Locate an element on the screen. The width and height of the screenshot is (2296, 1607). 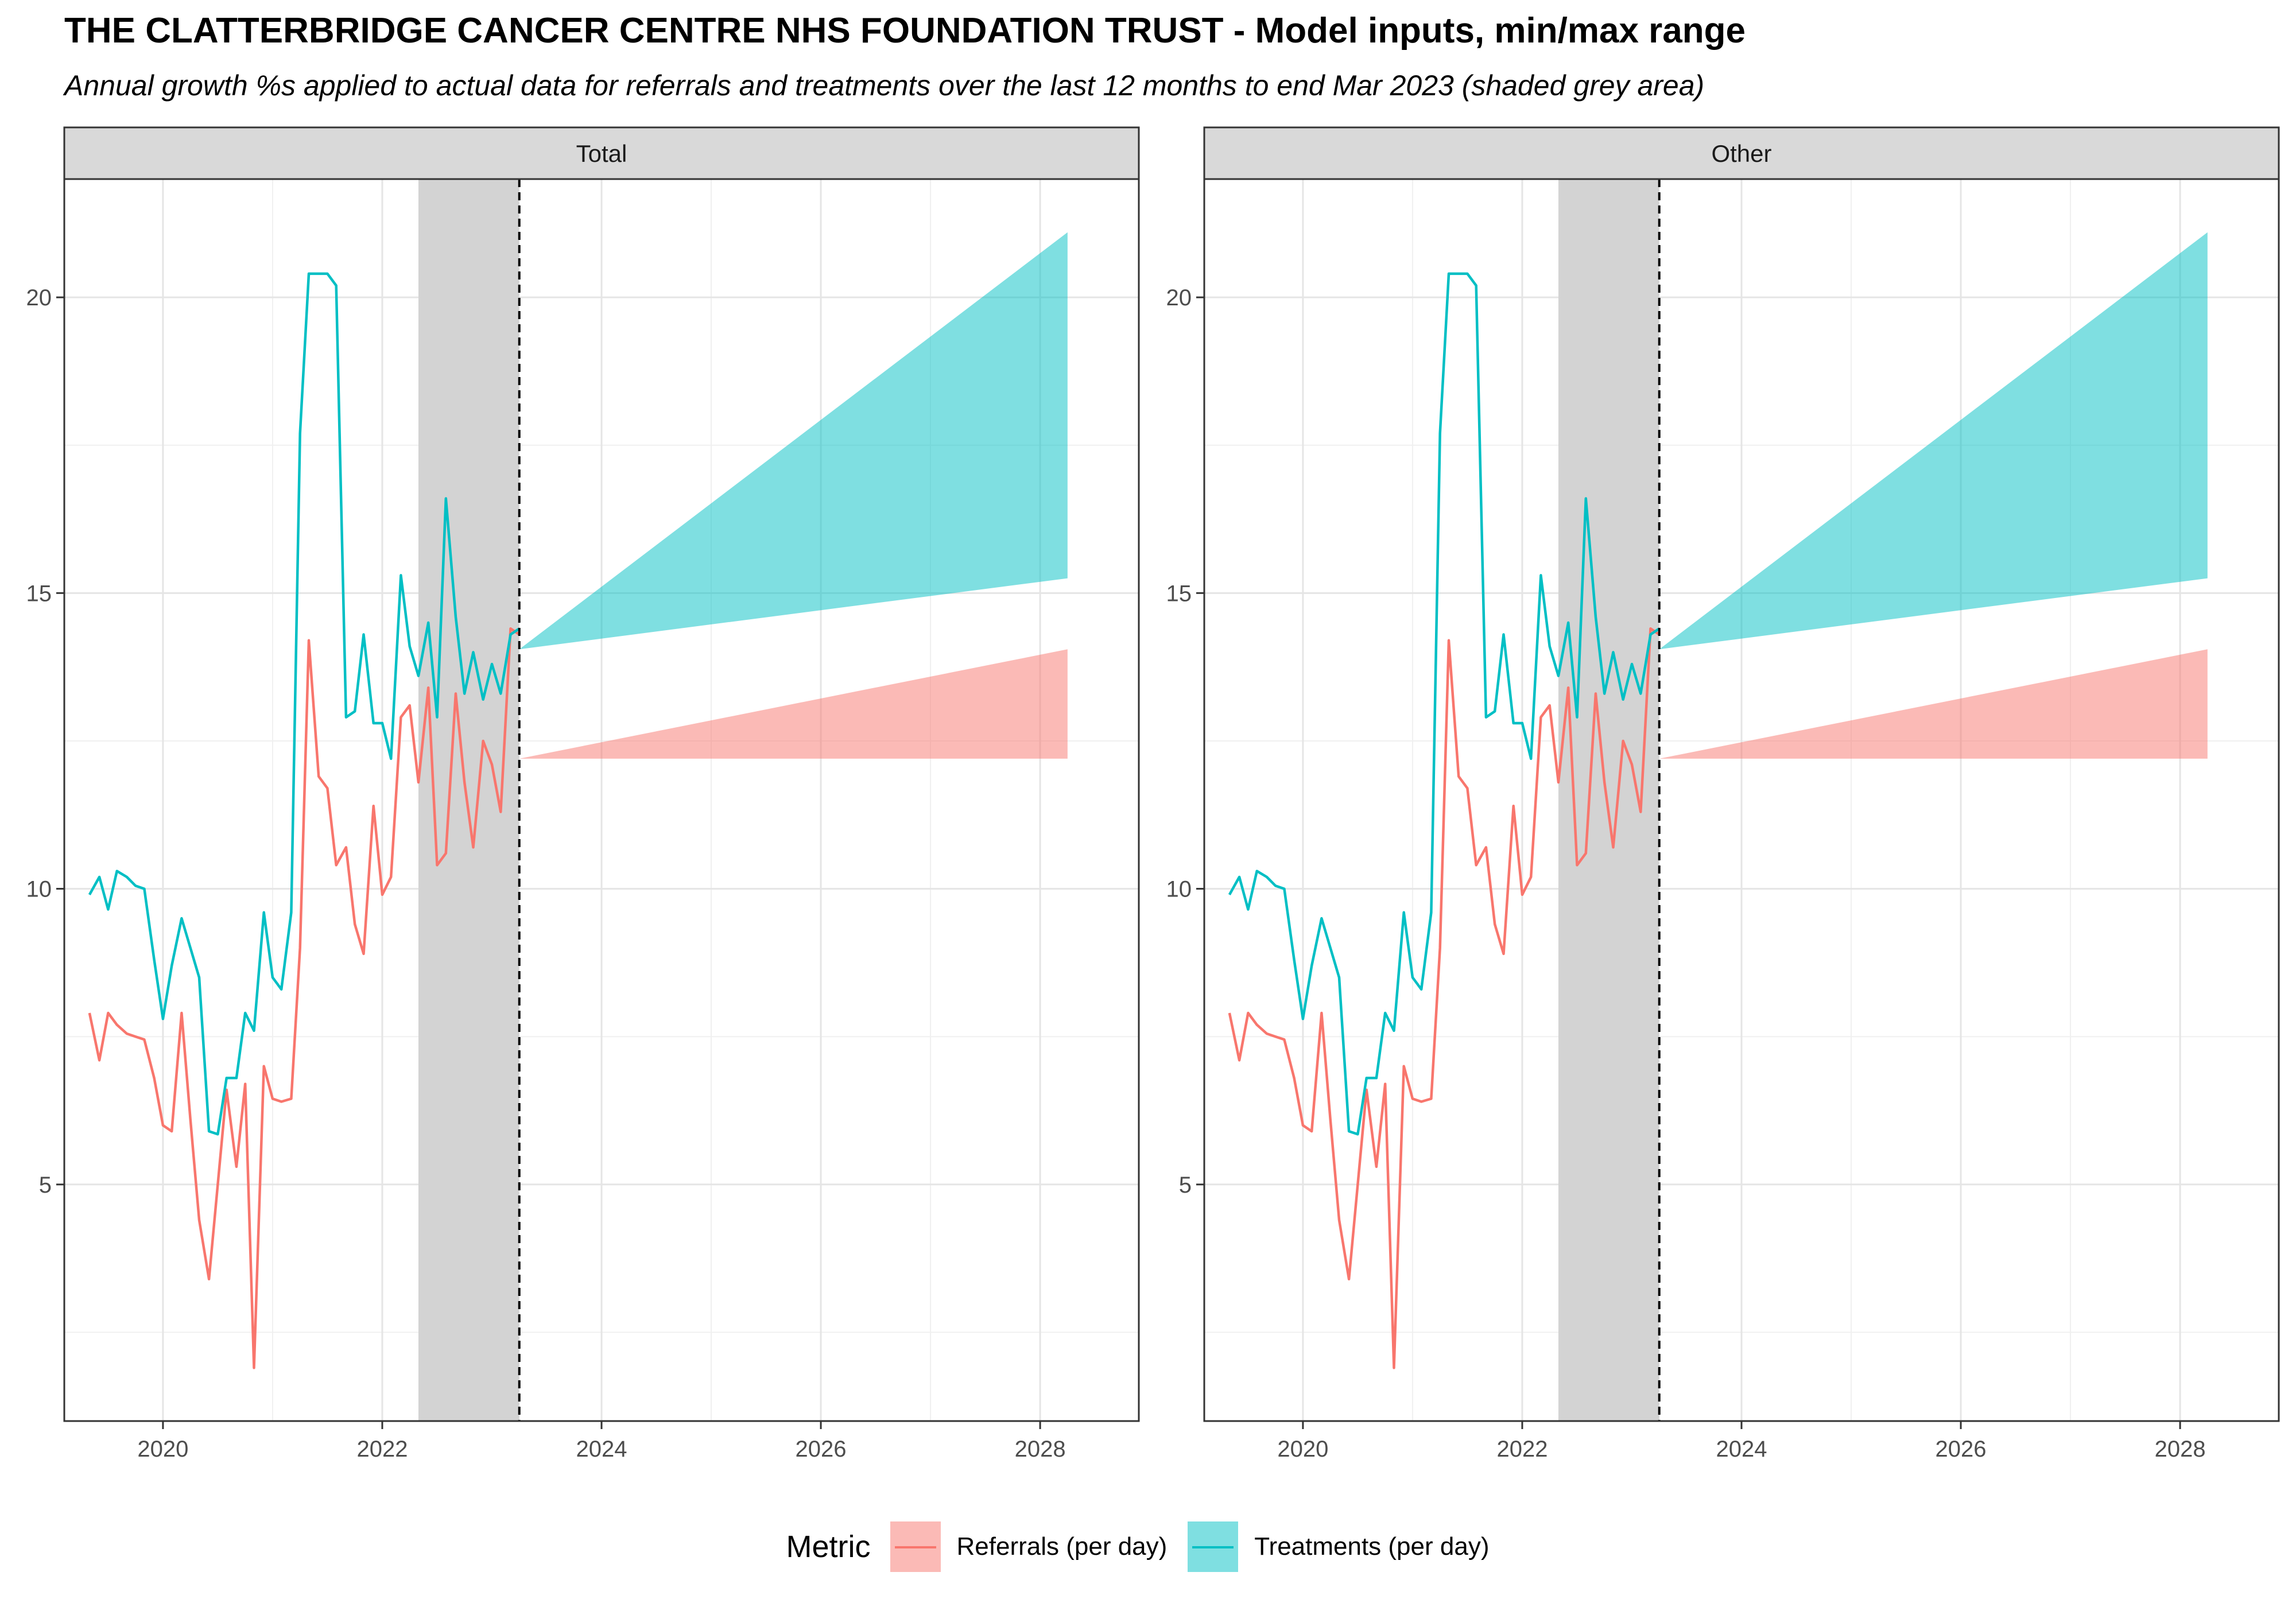
legend-key-treatments is located at coordinates (1213, 1547).